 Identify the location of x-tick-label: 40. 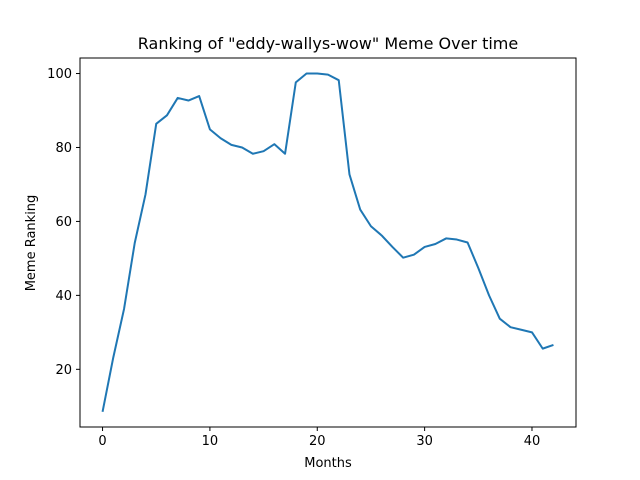
(532, 441).